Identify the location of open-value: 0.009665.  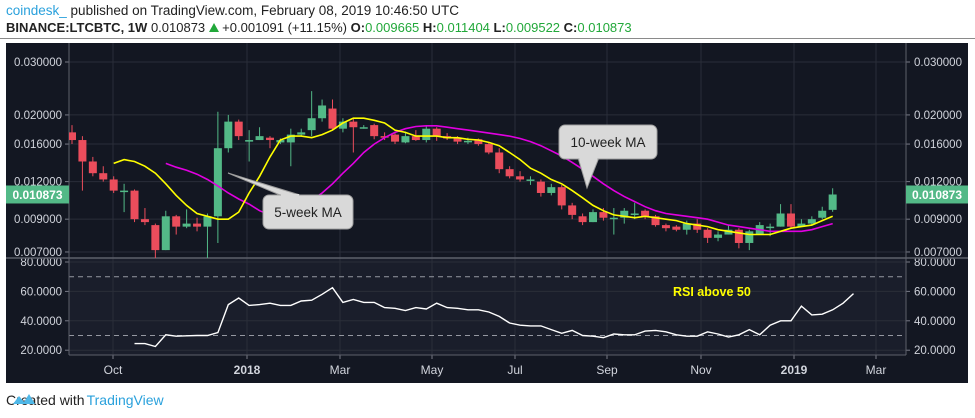
(392, 27).